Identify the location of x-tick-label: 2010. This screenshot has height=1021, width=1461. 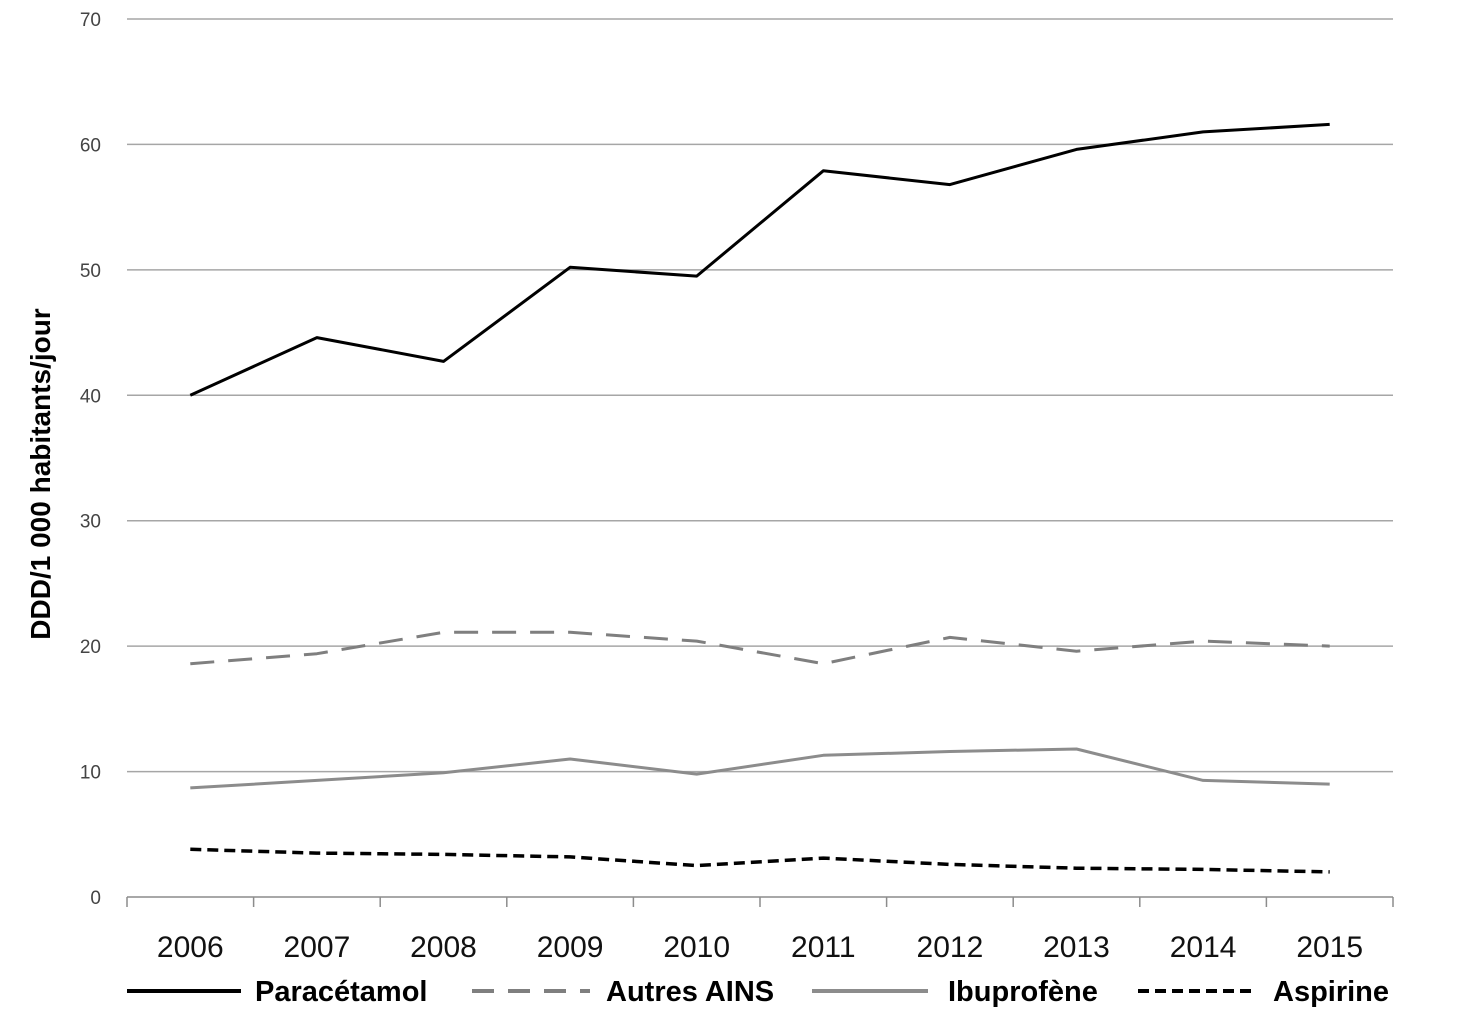
(696, 947).